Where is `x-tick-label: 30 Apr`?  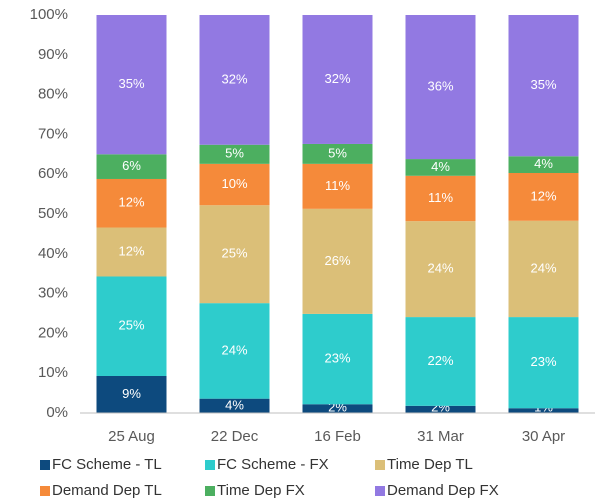
x-tick-label: 30 Apr is located at coordinates (543, 436).